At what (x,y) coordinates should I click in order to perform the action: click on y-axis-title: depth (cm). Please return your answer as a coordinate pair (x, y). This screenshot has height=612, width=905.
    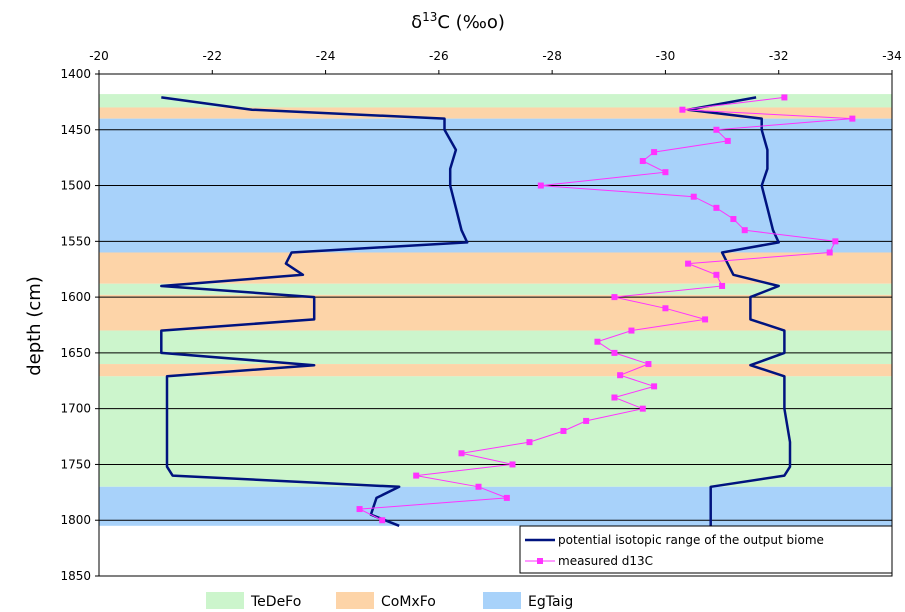
    Looking at the image, I should click on (34, 326).